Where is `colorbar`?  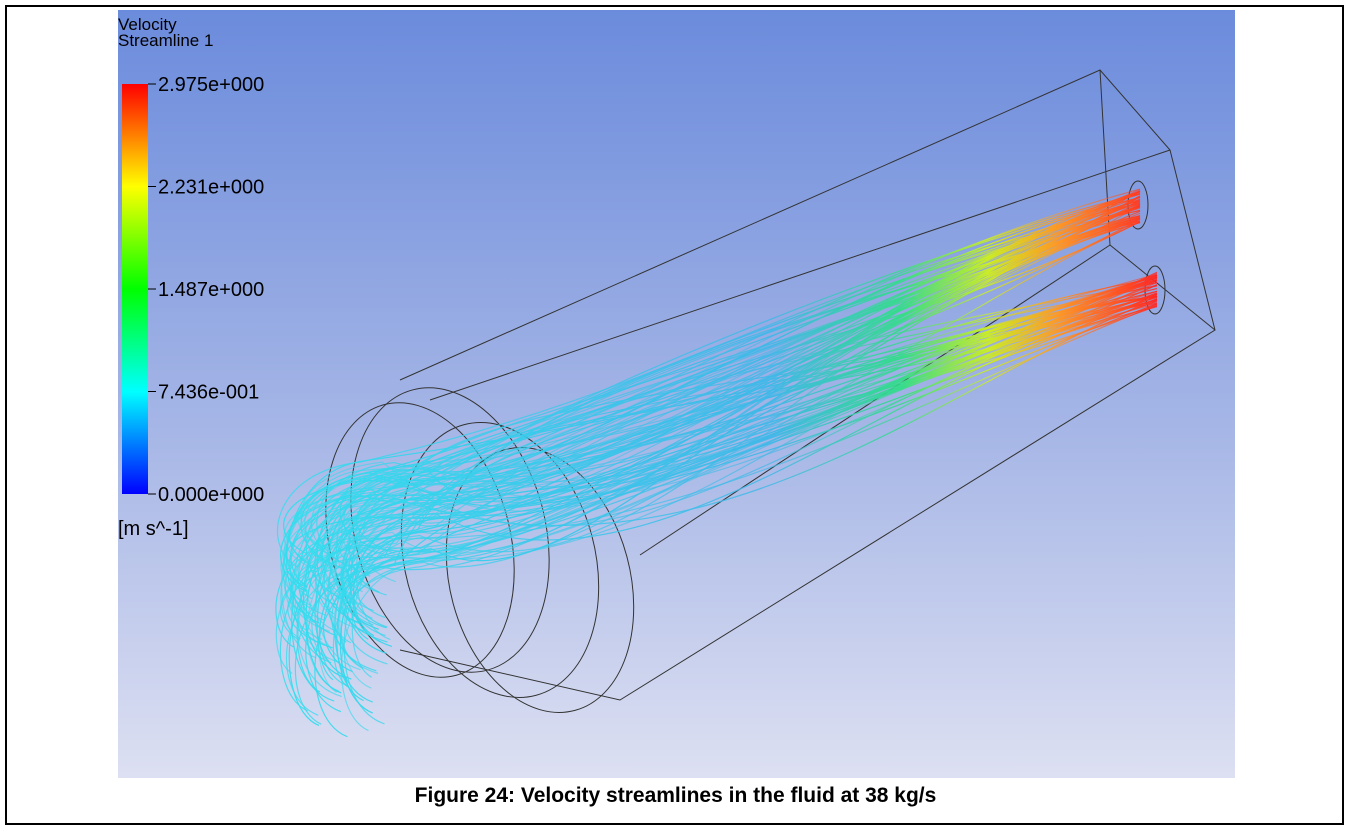
colorbar is located at coordinates (135, 289).